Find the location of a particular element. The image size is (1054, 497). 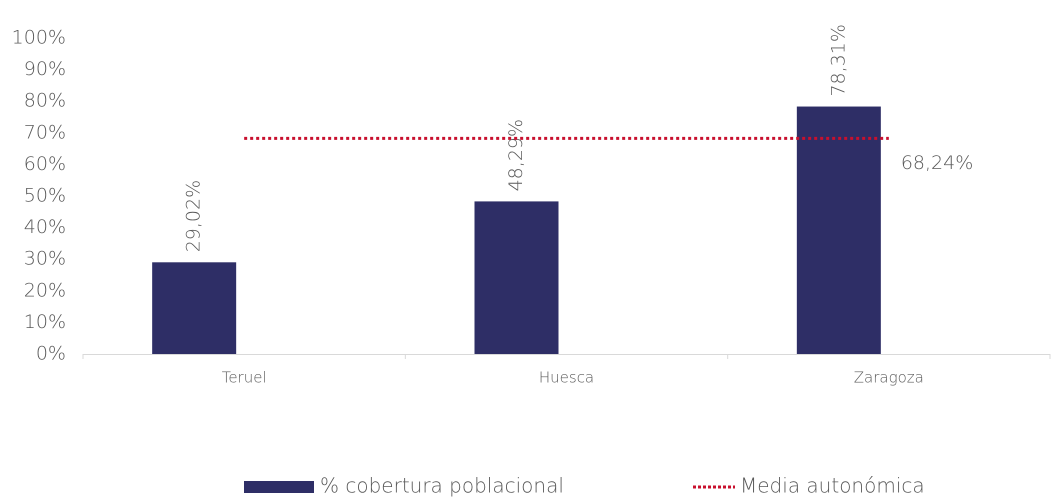

y-tick-label: 0% is located at coordinates (51, 354).